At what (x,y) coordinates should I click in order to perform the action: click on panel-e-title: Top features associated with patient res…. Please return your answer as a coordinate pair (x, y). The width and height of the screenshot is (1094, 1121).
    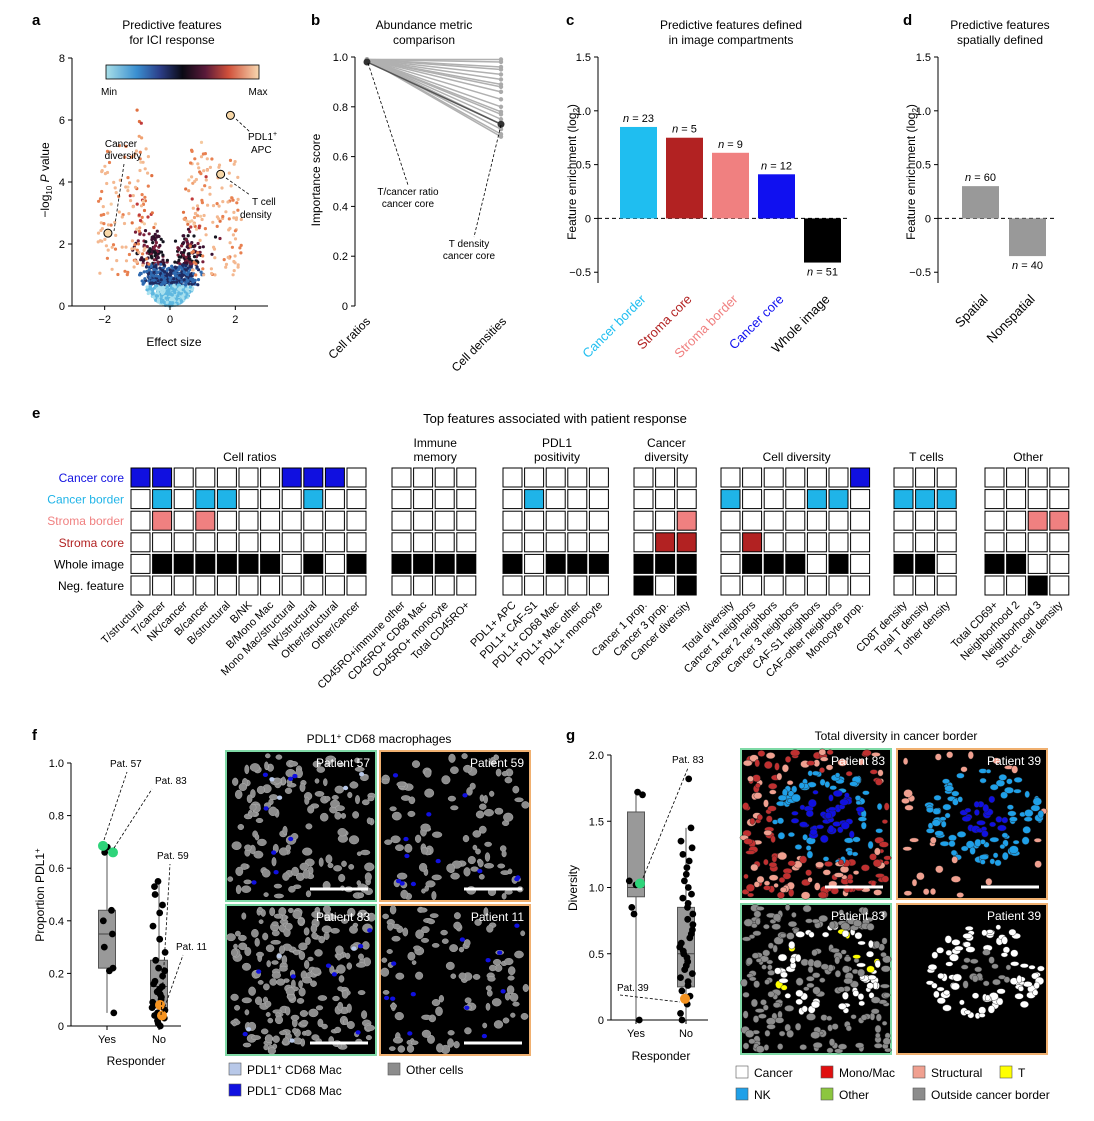
    Looking at the image, I should click on (555, 418).